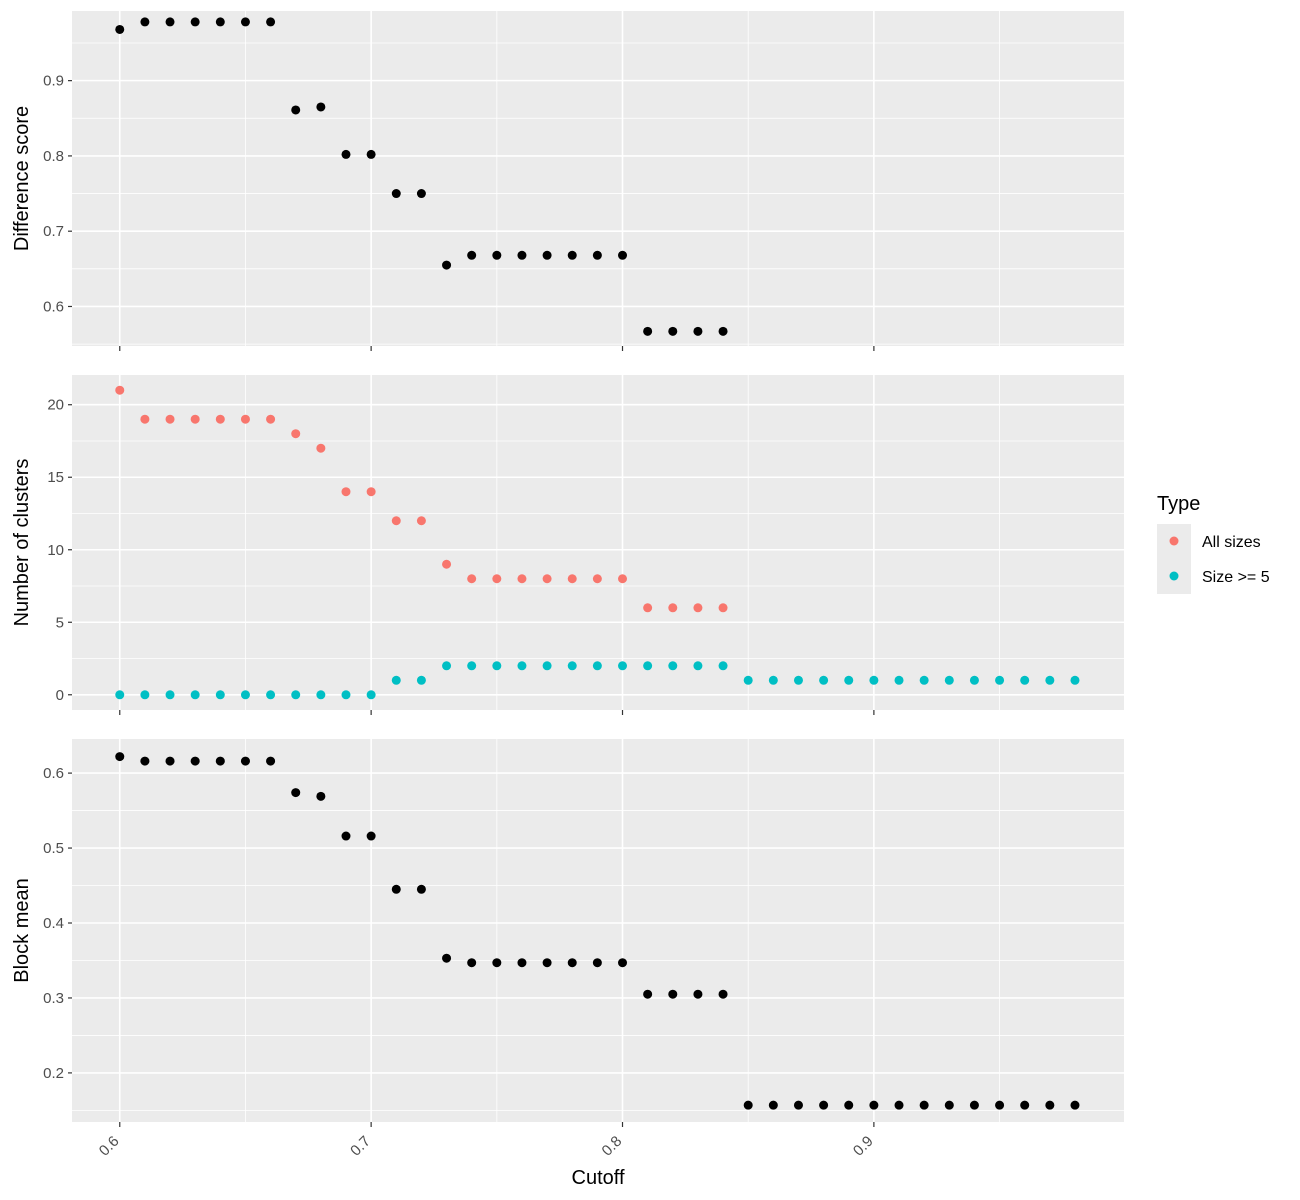 This screenshot has height=1200, width=1300. What do you see at coordinates (1231, 542) in the screenshot?
I see `legend-label: All sizes` at bounding box center [1231, 542].